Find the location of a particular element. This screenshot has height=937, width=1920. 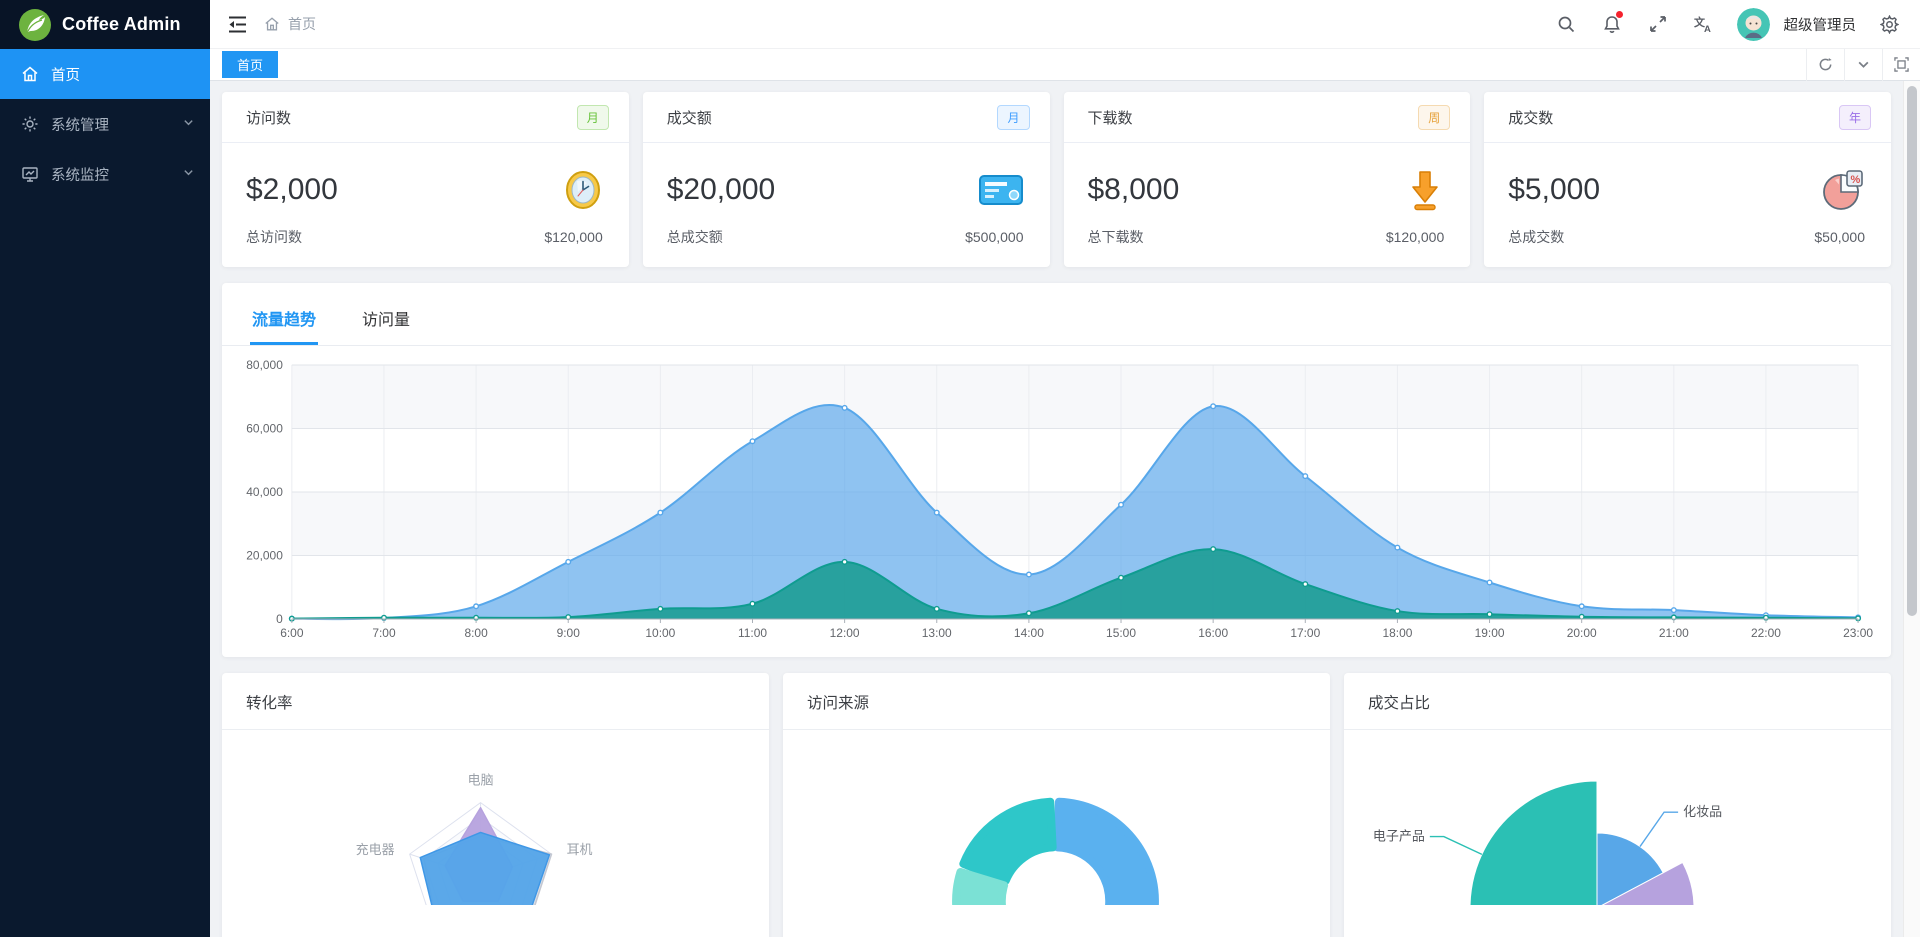

period-badge: 年 is located at coordinates (1854, 117).